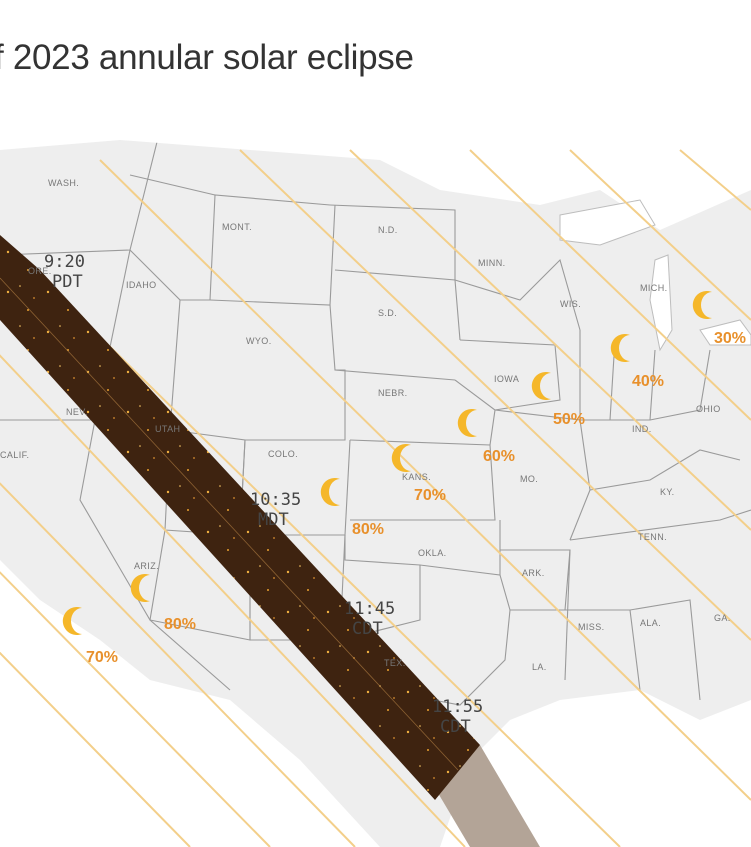  I want to click on timezone-label: PDT, so click(67, 282).